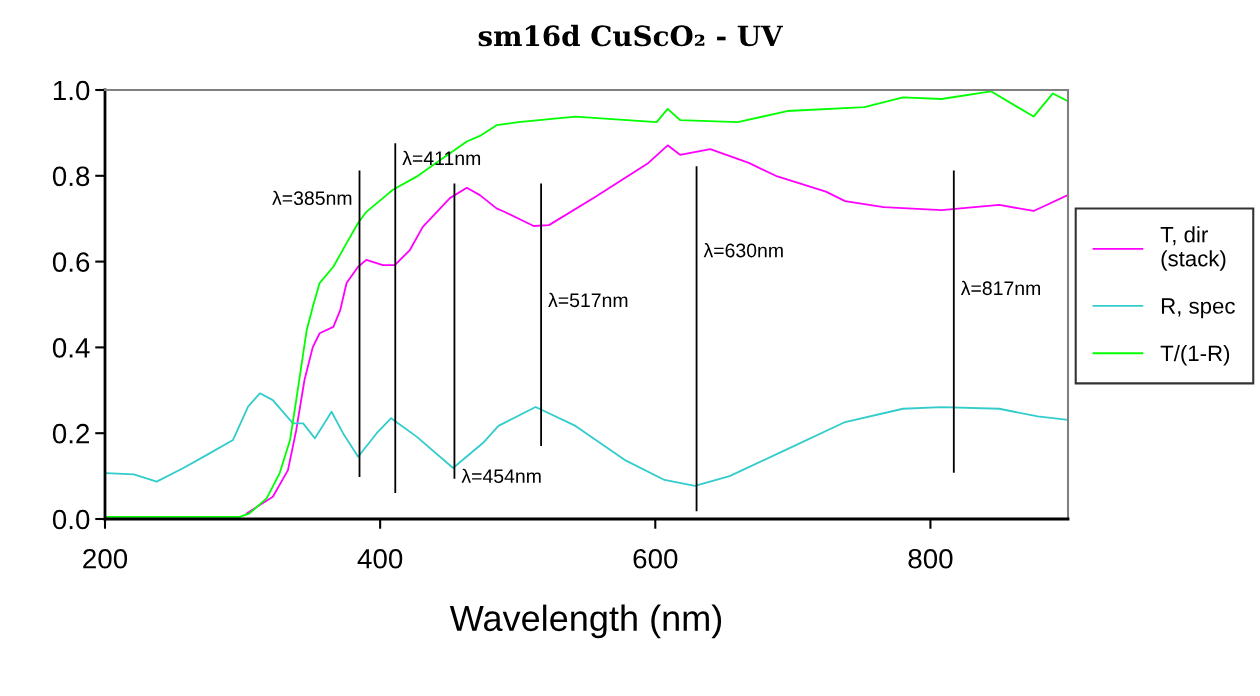 The width and height of the screenshot is (1260, 696). Describe the element at coordinates (71, 90) in the screenshot. I see `y-tick-label: 1.0` at that location.